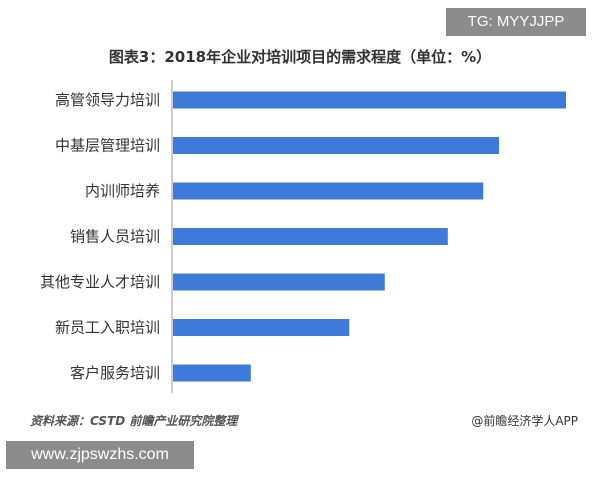 The height and width of the screenshot is (480, 600). What do you see at coordinates (300, 57) in the screenshot?
I see `chart-title: 图表3：2018年企业对培训项目的需求程度（单位：%）` at bounding box center [300, 57].